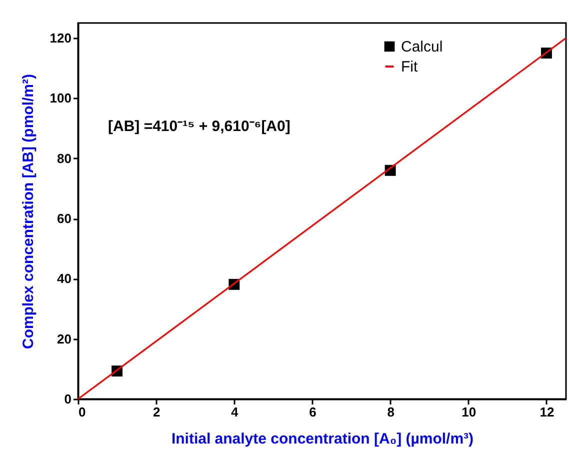 This screenshot has height=466, width=569. I want to click on legend-label: Calcul, so click(422, 47).